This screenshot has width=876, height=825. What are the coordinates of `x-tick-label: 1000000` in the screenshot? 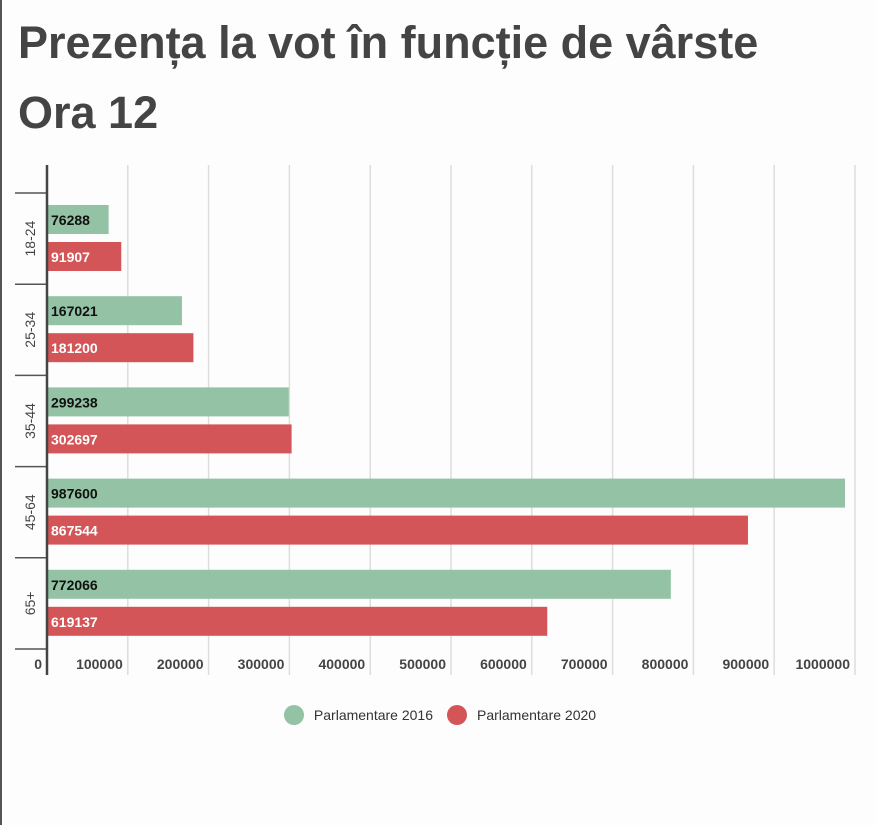 It's located at (822, 664).